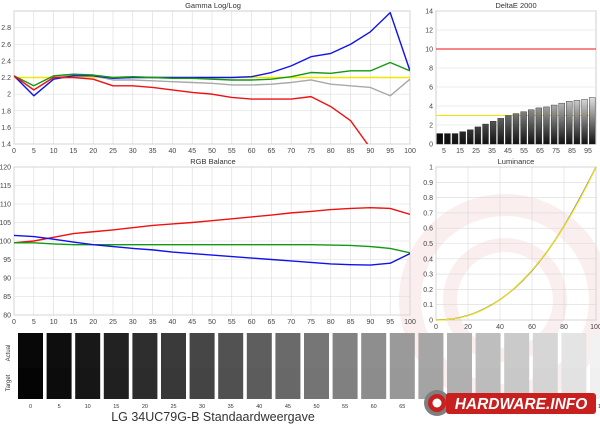  I want to click on deltae-ytick-label: 6, so click(431, 88).